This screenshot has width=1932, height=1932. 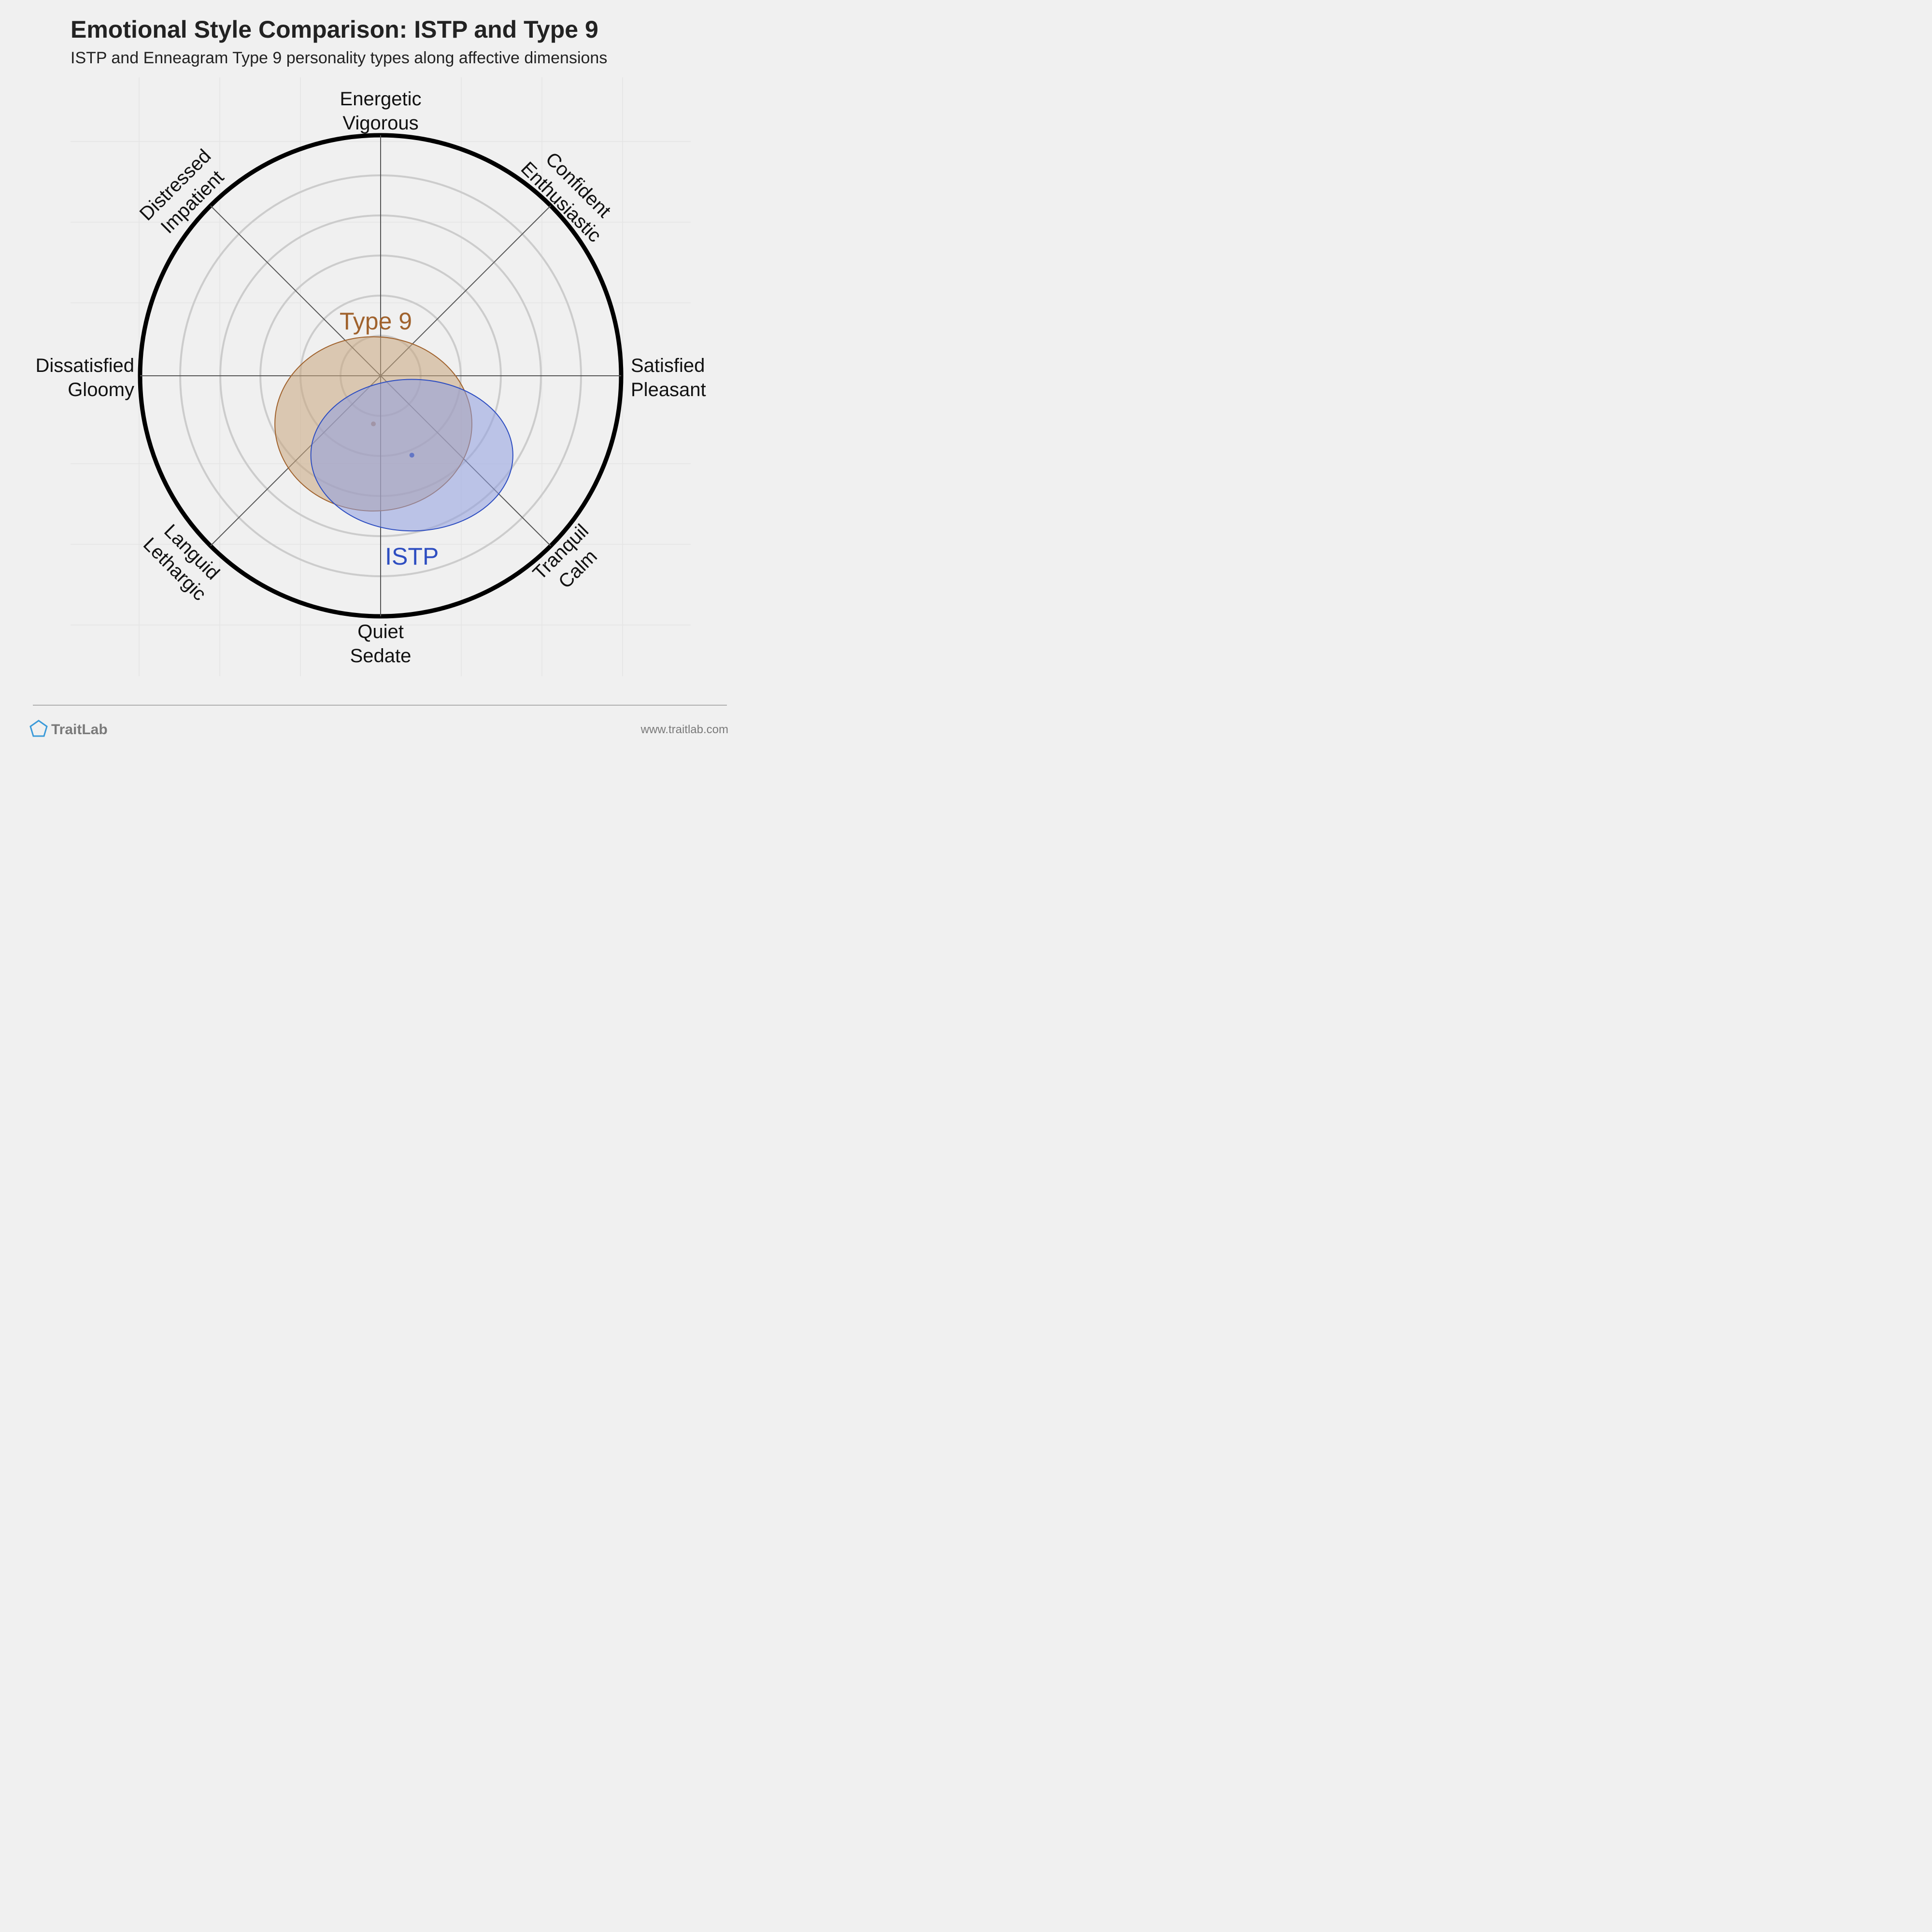 What do you see at coordinates (79, 730) in the screenshot?
I see `brand-name: TraitLab` at bounding box center [79, 730].